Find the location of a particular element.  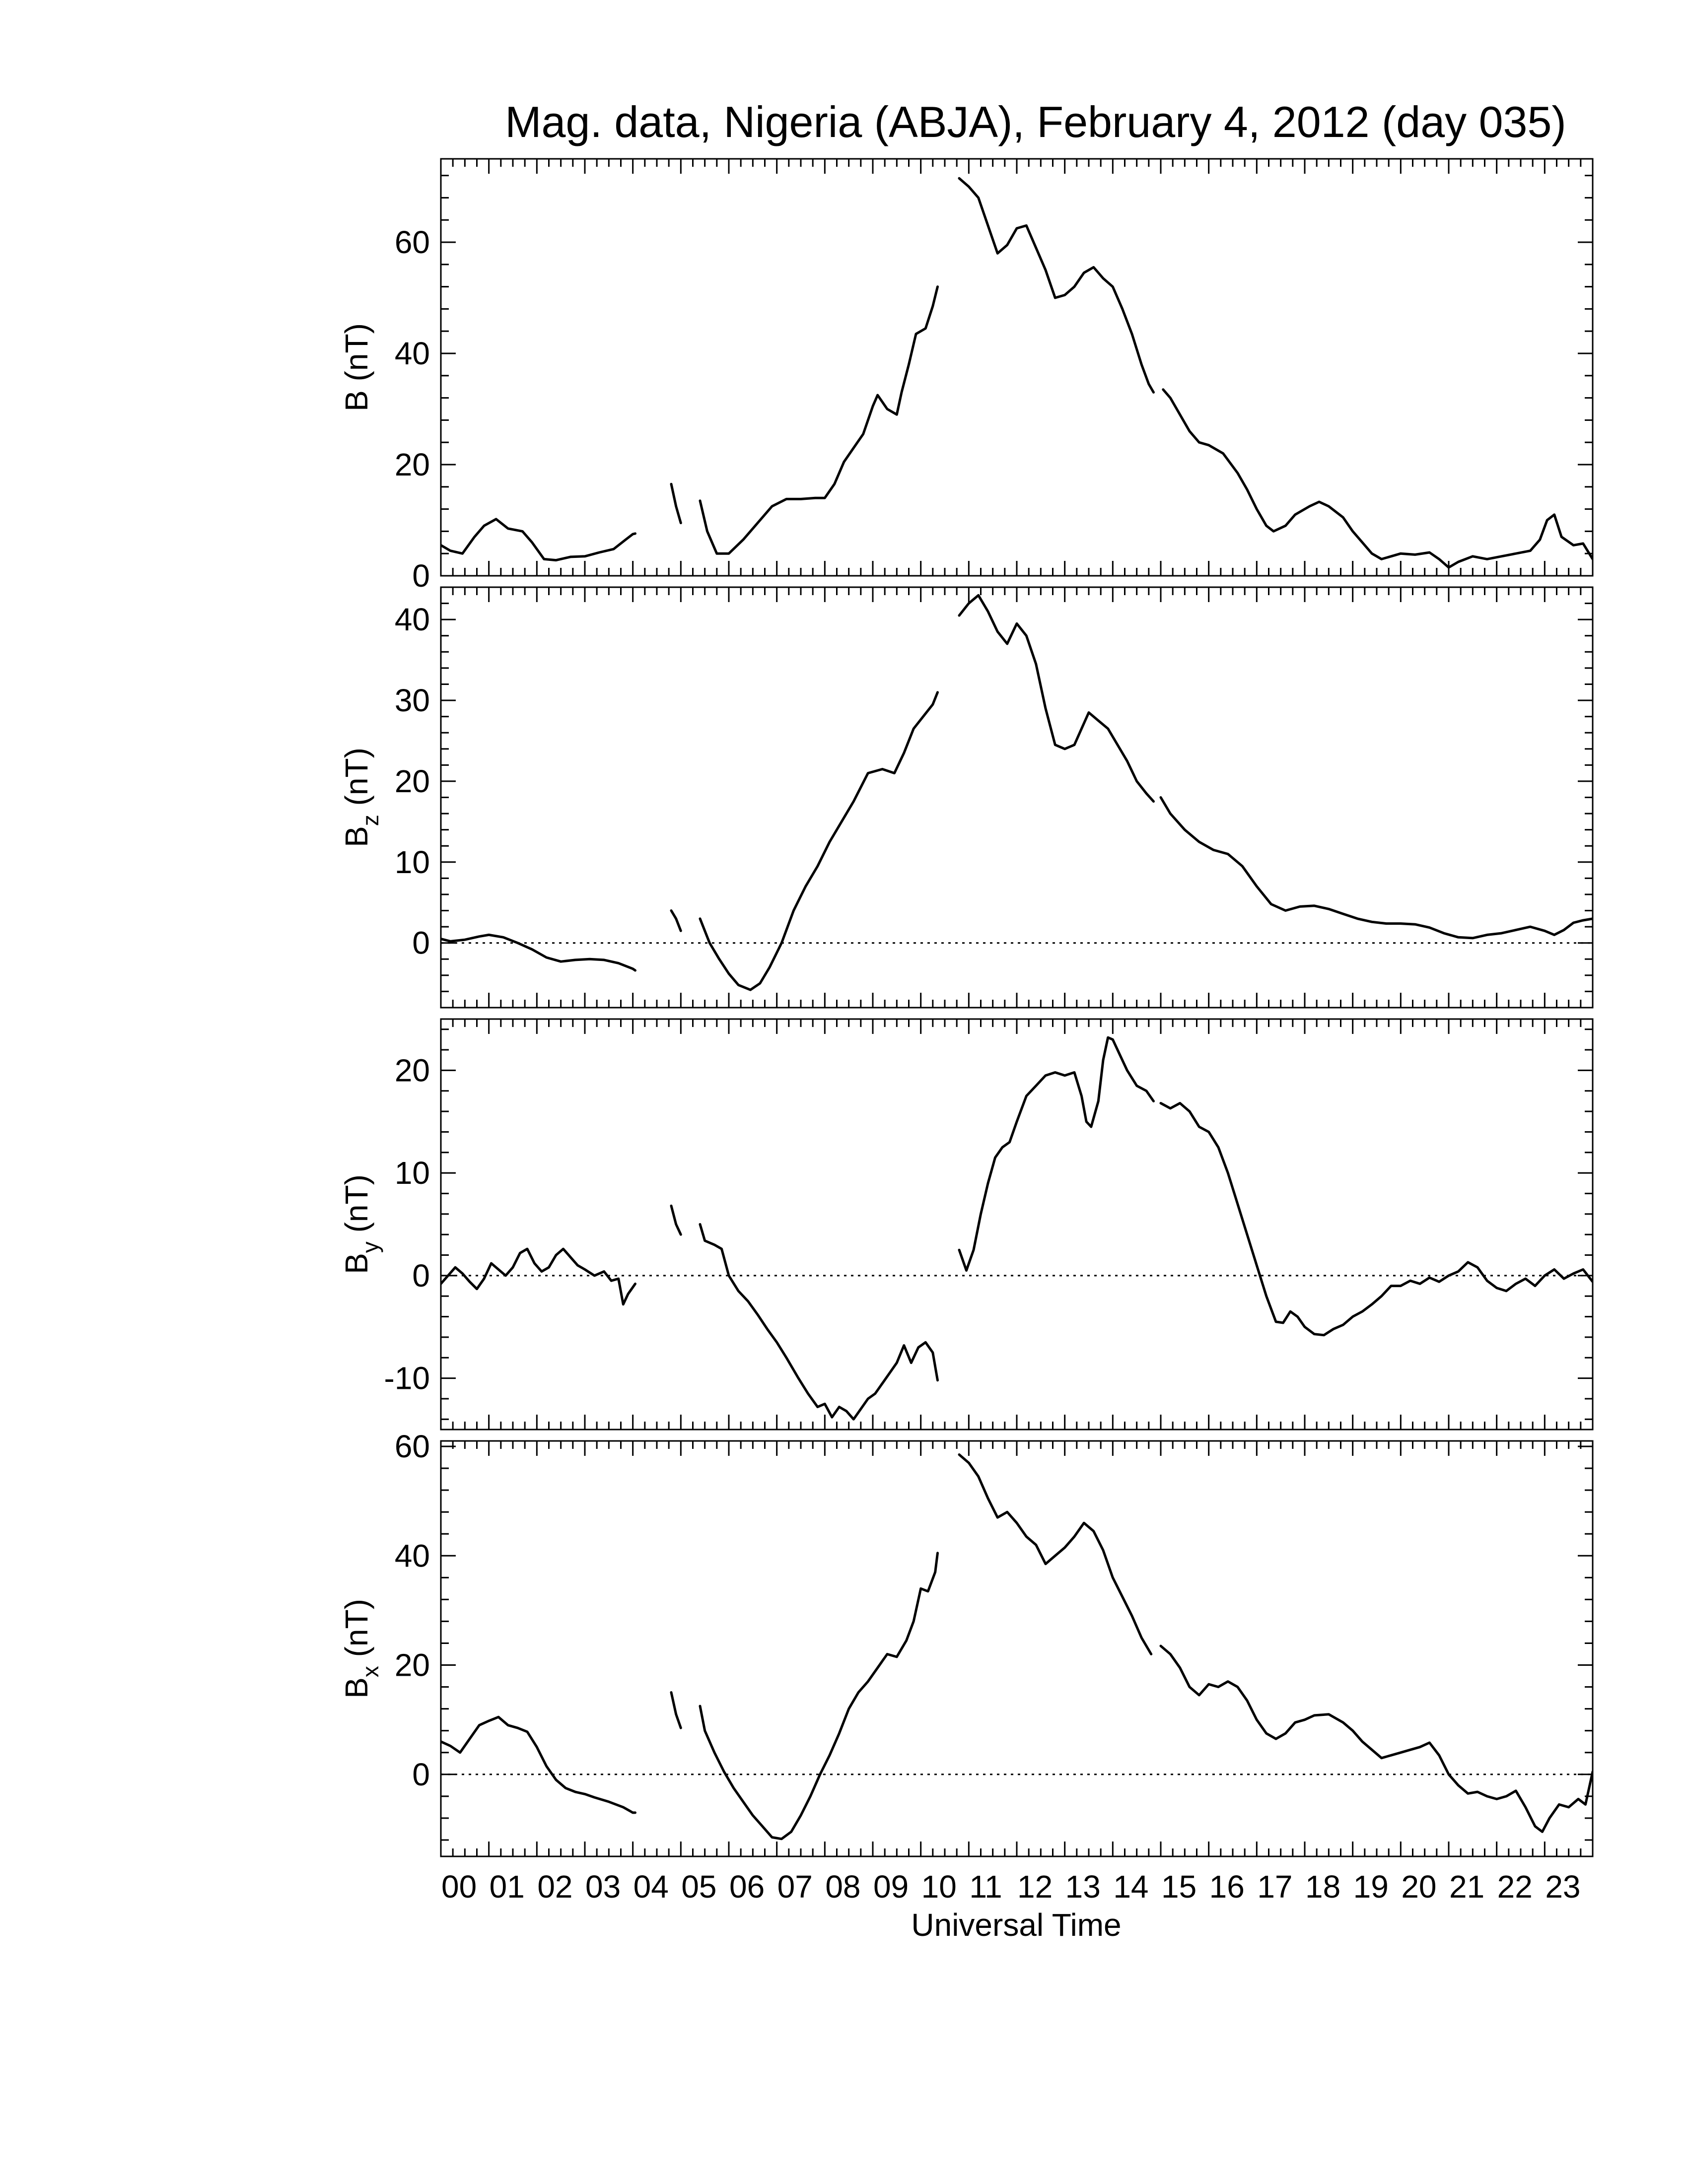

y-tick-label-By: -10 is located at coordinates (407, 1378).